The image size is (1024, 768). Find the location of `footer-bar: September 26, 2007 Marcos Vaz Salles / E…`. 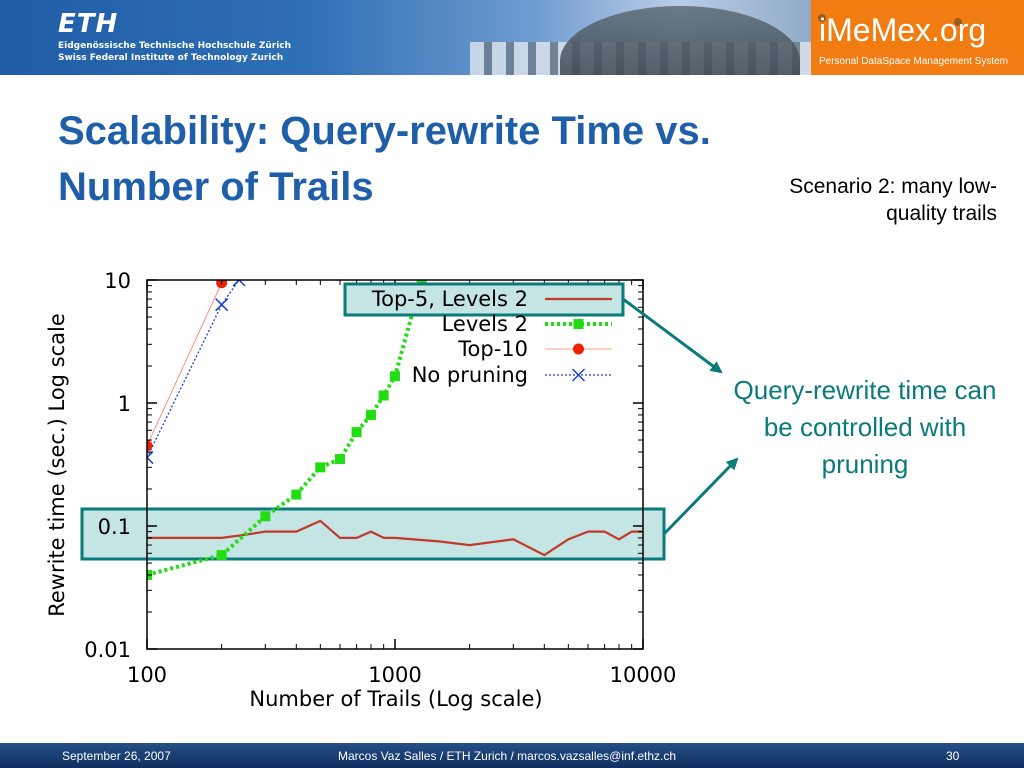

footer-bar: September 26, 2007 Marcos Vaz Salles / E… is located at coordinates (512, 755).